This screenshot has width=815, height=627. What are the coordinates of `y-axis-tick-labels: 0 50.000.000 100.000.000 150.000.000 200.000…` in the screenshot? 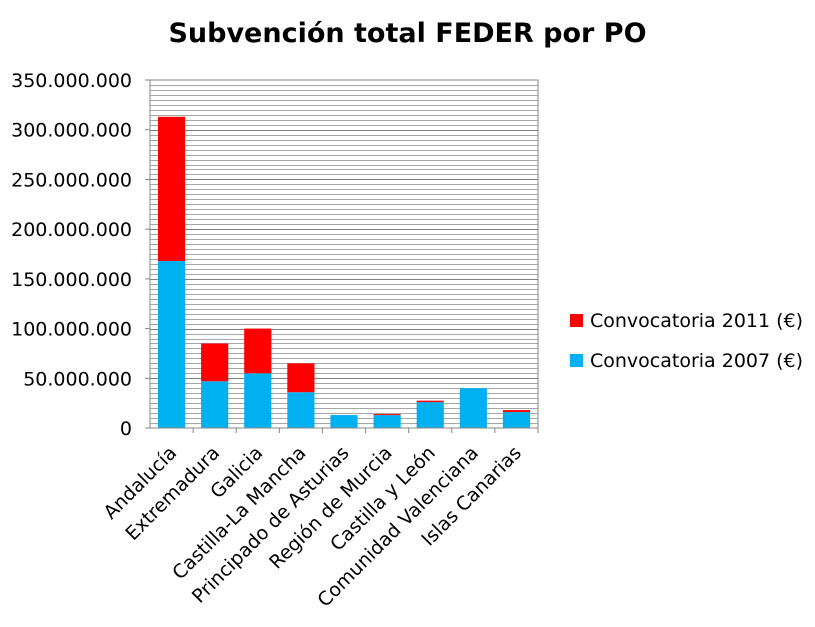 It's located at (71, 255).